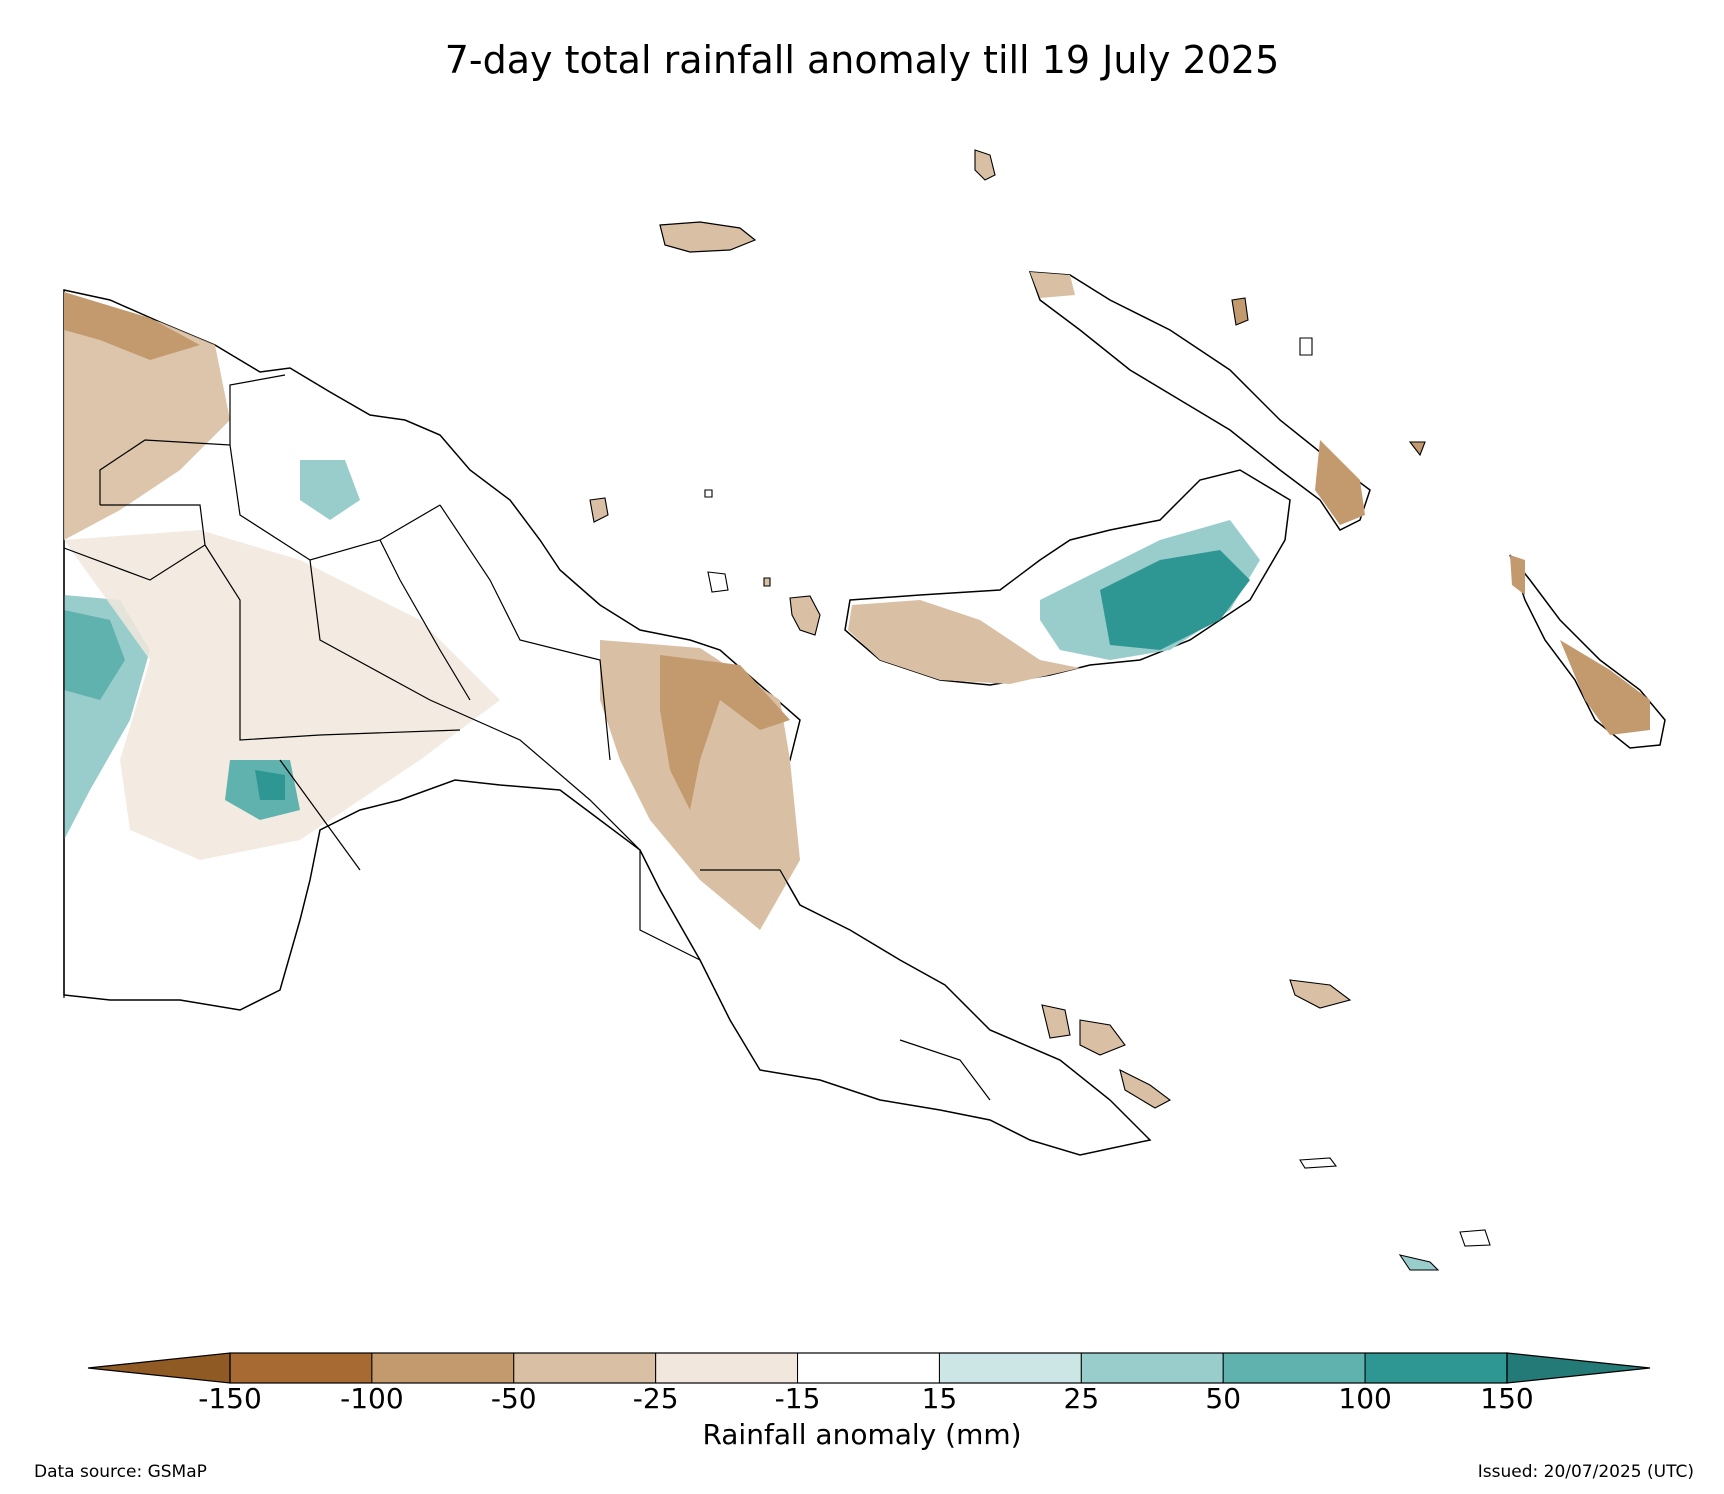 This screenshot has height=1494, width=1724. Describe the element at coordinates (1175, 600) in the screenshot. I see `new-britain-wet-core` at that location.